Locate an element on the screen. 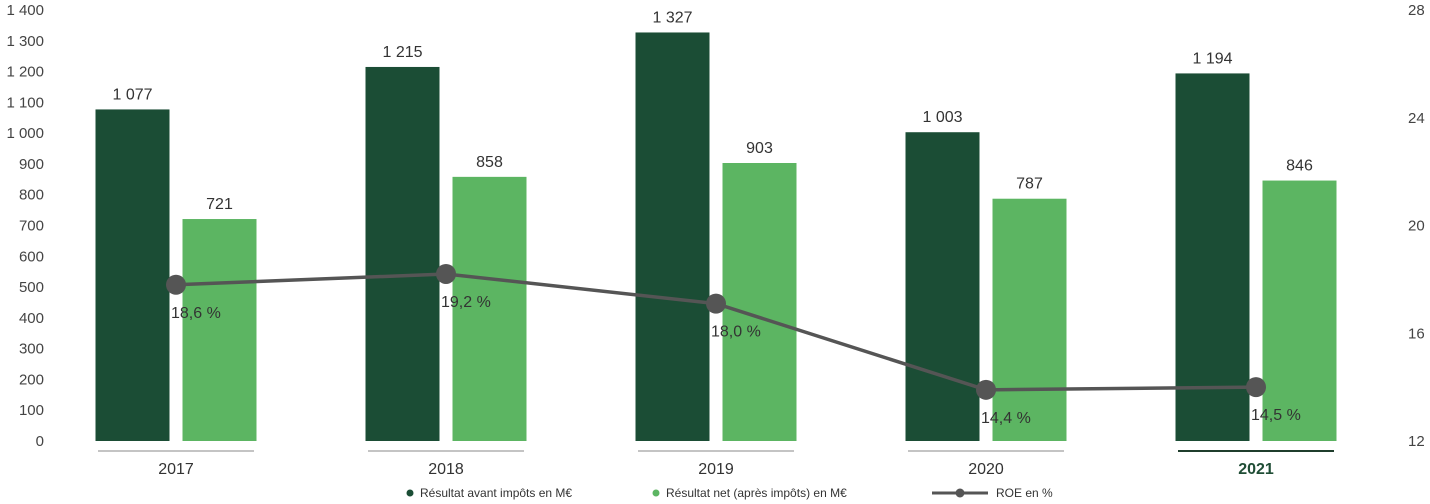 Image resolution: width=1430 pixels, height=504 pixels. y-left-tick-label: 700 is located at coordinates (31, 226).